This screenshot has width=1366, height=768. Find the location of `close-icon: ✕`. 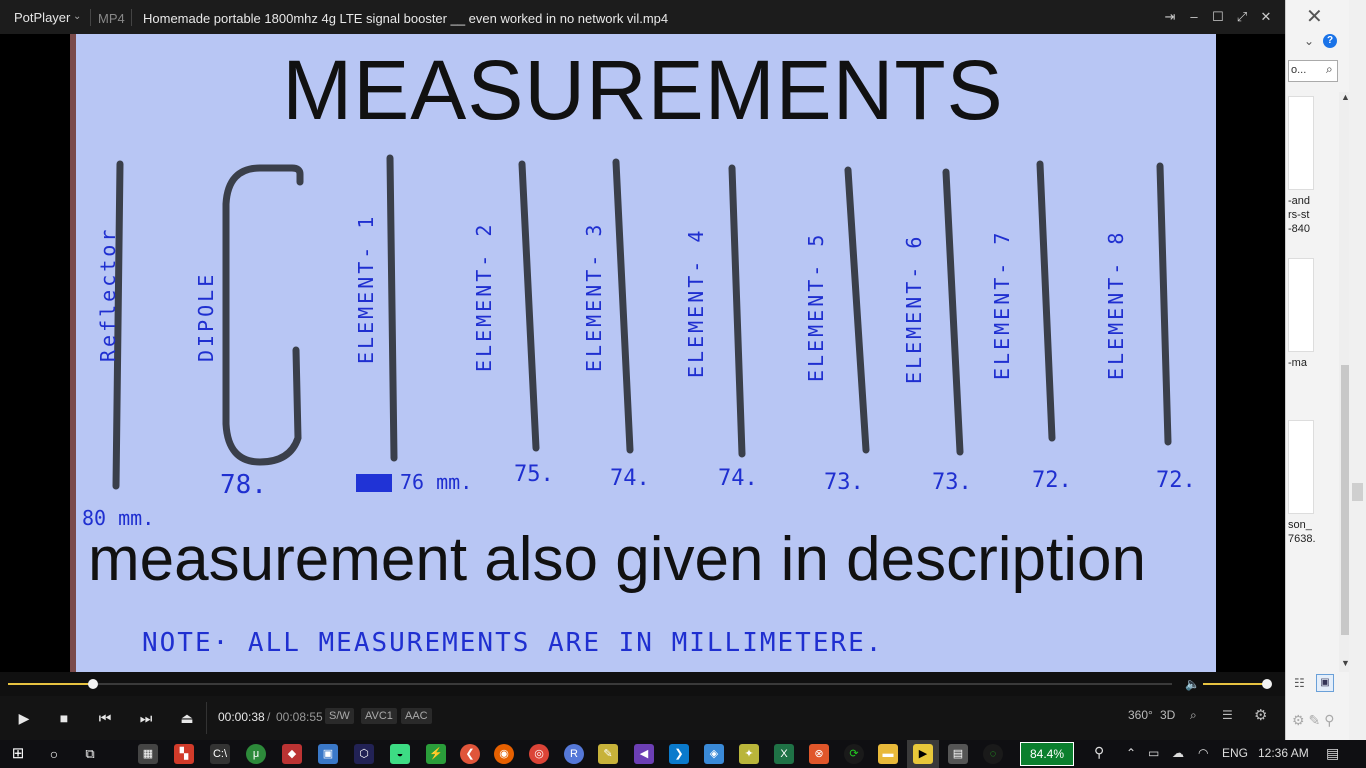

close-icon: ✕ is located at coordinates (1314, 17).